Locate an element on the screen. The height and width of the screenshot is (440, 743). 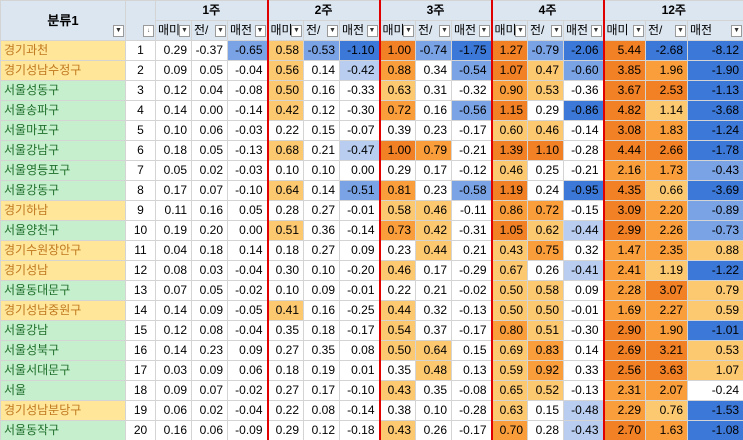
value-cell: 0.62 is located at coordinates (546, 230).